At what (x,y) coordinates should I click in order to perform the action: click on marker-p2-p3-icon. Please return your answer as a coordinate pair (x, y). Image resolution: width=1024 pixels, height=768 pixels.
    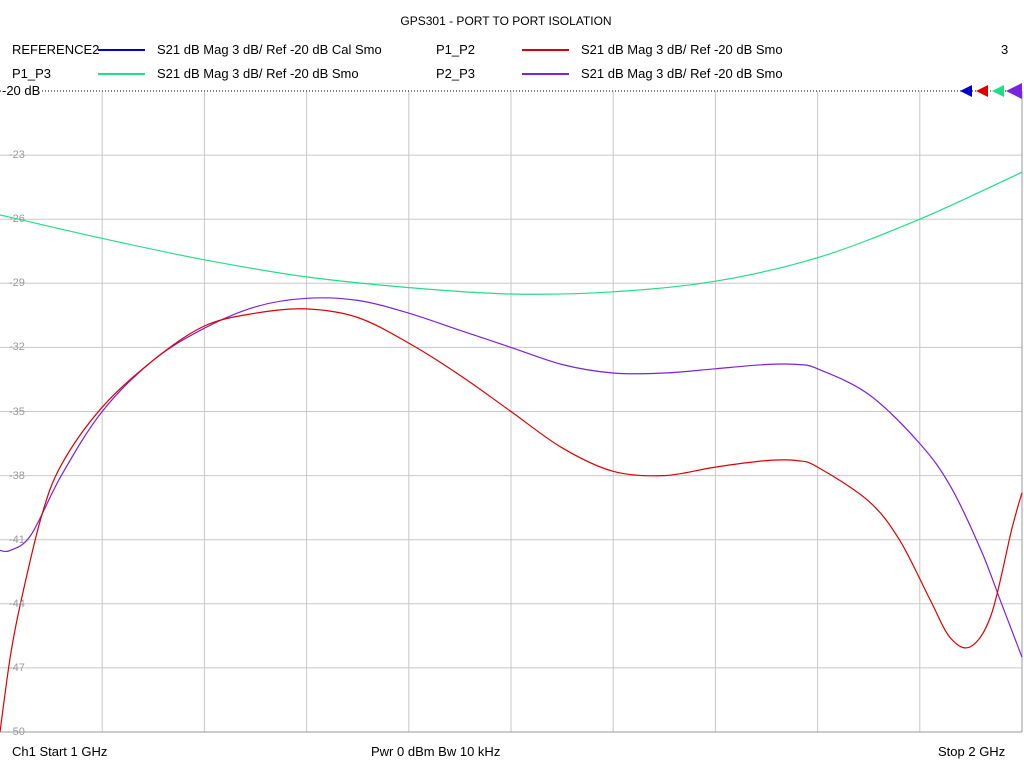
    Looking at the image, I should click on (1014, 91).